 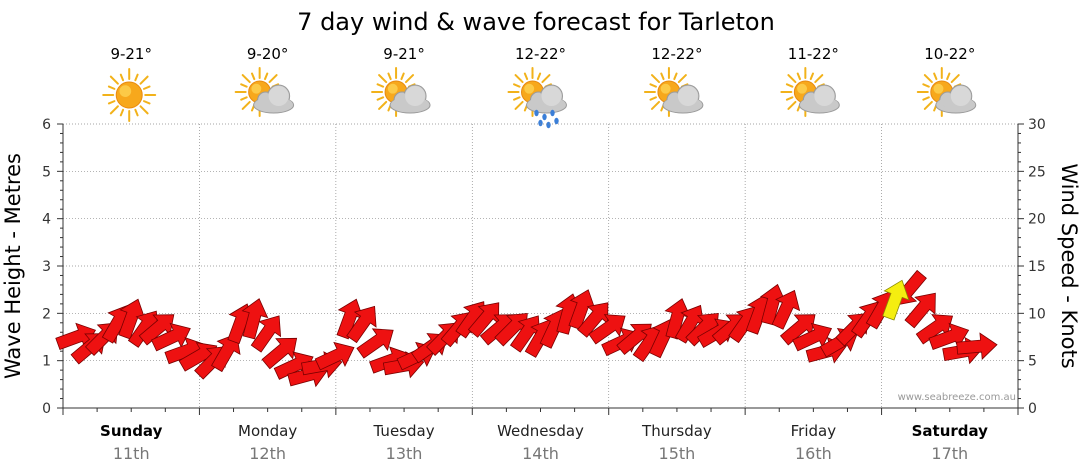 I want to click on day-headers: 9-21° 9-20° 9-21° 12-22° 12-22° 11-22° 10-22°, so click(x=539, y=87).